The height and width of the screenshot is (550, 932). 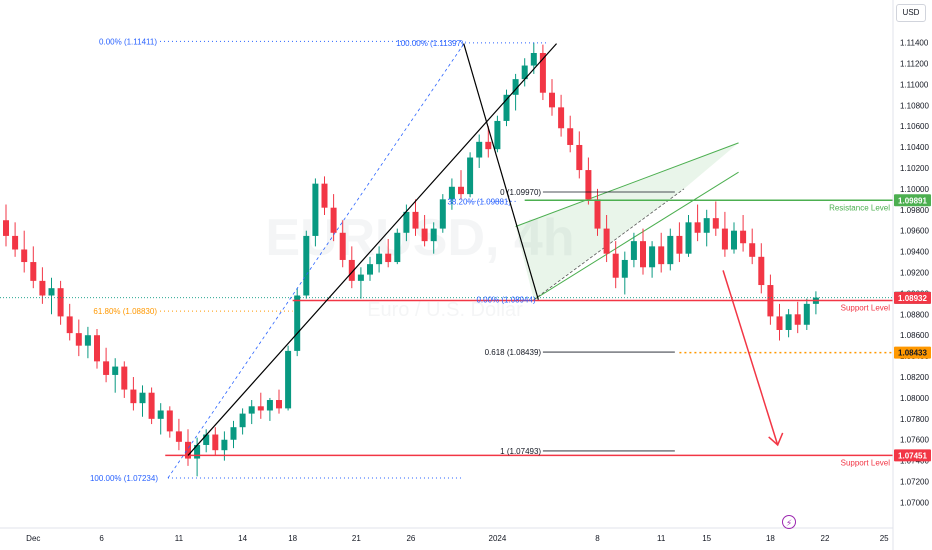 I want to click on fib1-0-label: 0.00% (1.11411), so click(x=128, y=41).